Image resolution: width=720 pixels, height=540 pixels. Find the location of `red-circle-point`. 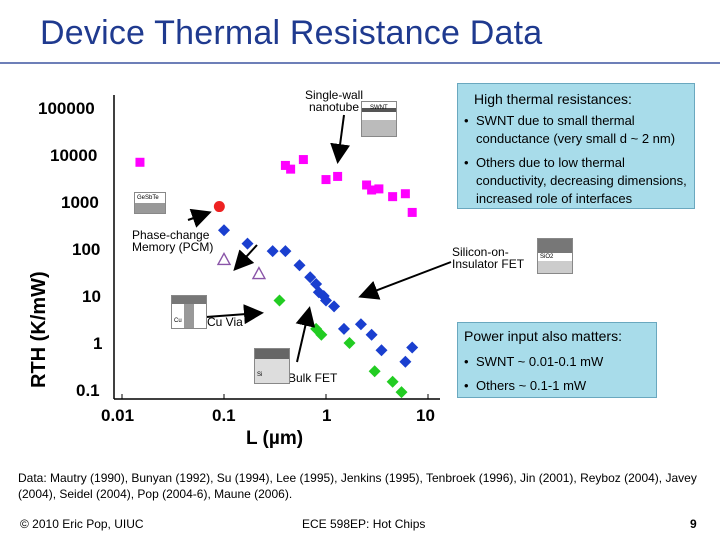

red-circle-point is located at coordinates (219, 207).